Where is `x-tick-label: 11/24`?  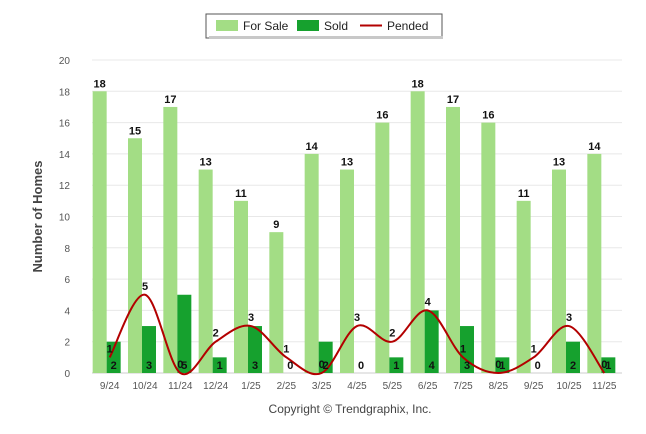
x-tick-label: 11/24 is located at coordinates (180, 386).